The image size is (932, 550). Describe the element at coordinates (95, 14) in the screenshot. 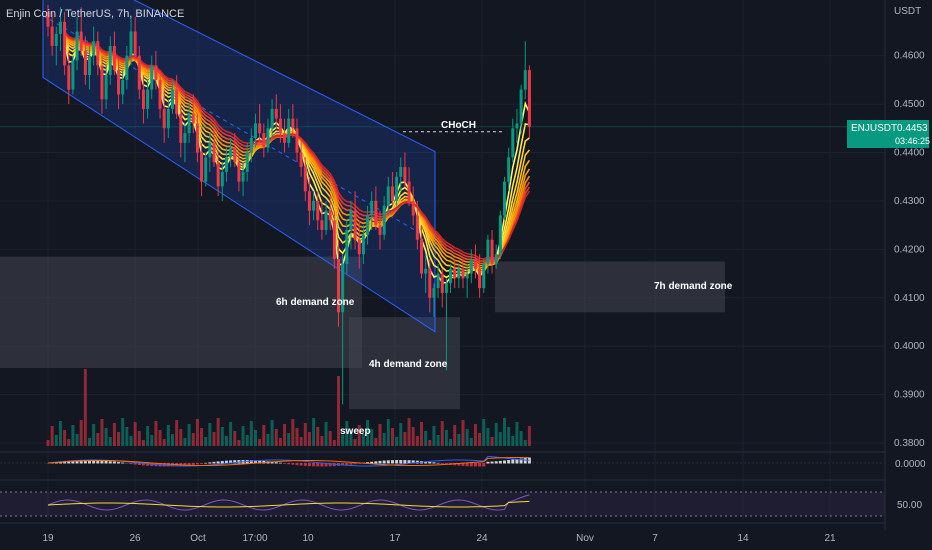

I see `chart-title: Enjin Coin / TetherUS, 7h, BINANCE` at that location.